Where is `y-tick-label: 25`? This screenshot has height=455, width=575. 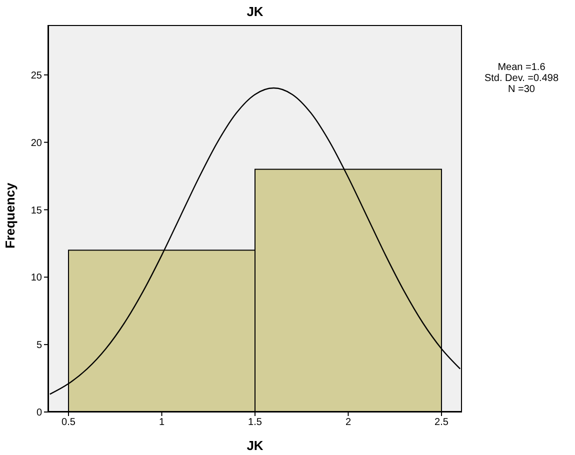 y-tick-label: 25 is located at coordinates (36, 76).